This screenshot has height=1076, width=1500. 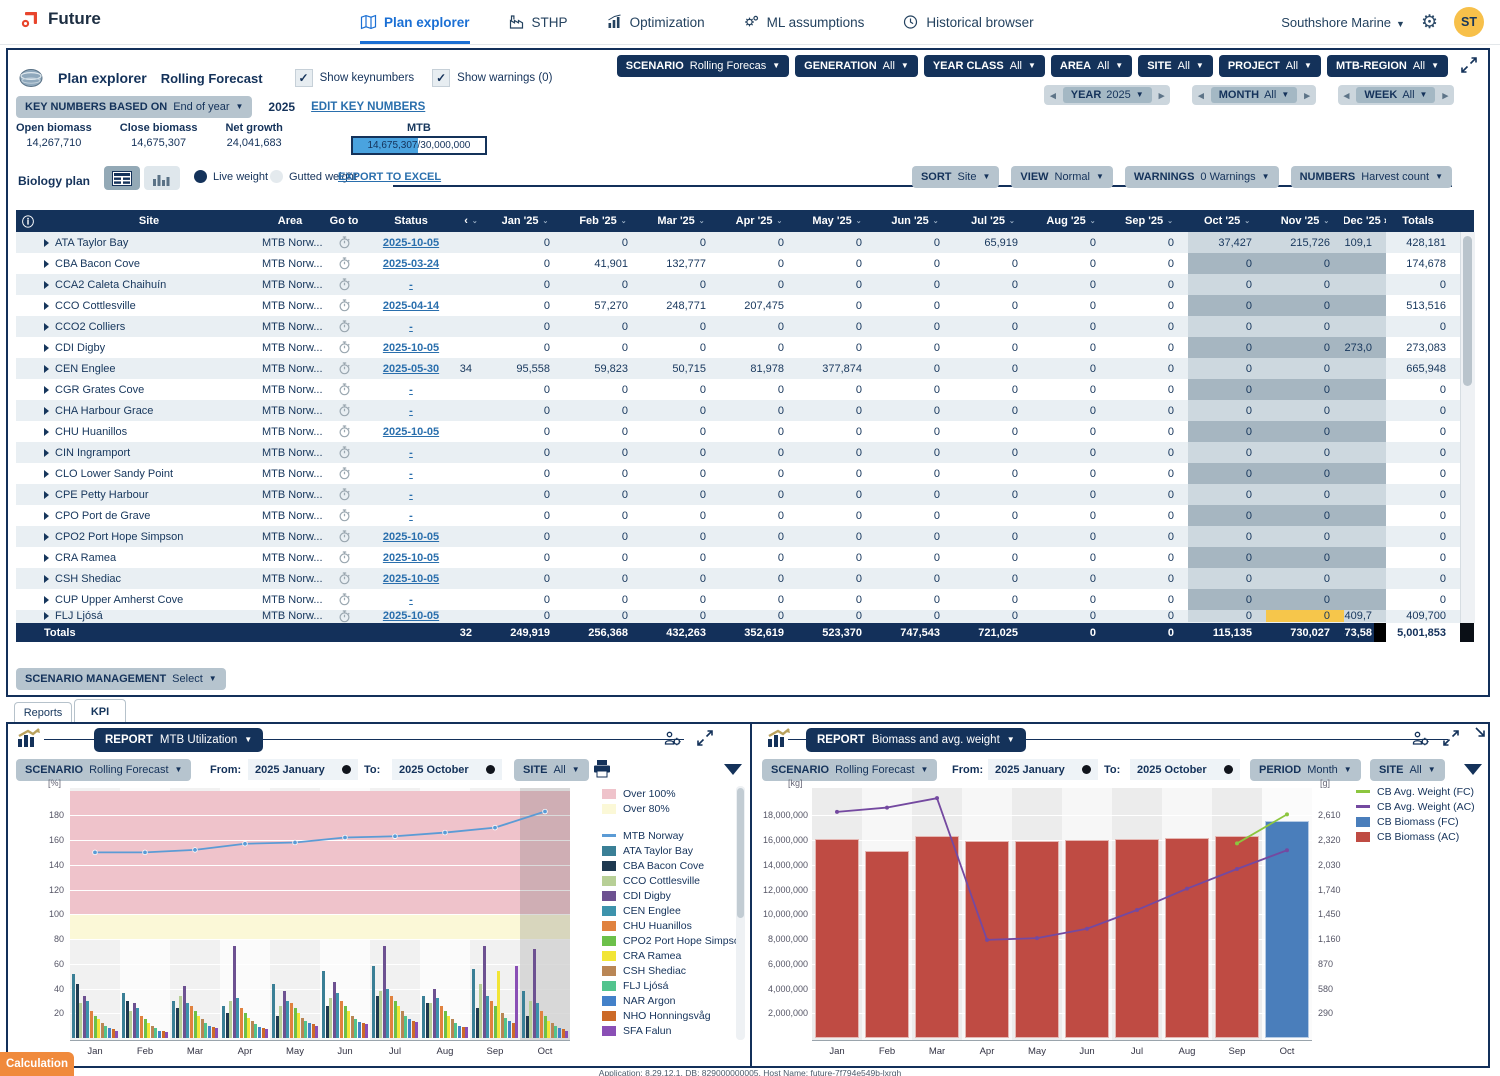 I want to click on info-icon: ⓘ, so click(x=27, y=221).